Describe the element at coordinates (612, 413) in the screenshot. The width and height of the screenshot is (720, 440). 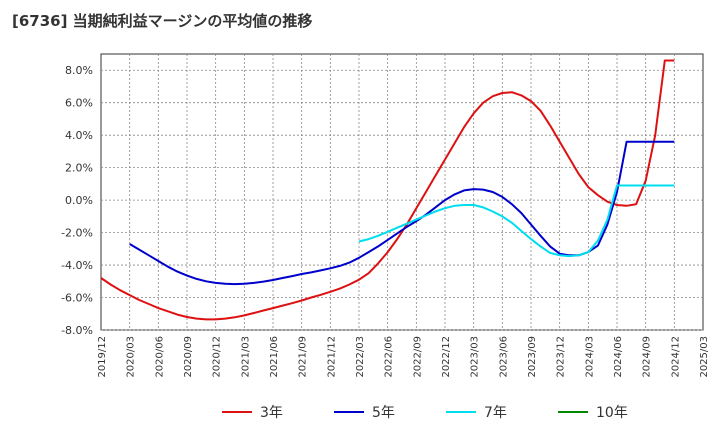
I see `legend-label: 10年` at that location.